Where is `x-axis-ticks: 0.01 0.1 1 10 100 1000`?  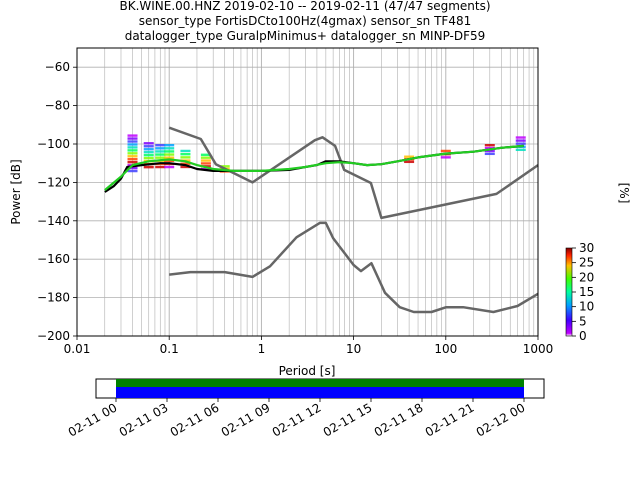 x-axis-ticks: 0.01 0.1 1 10 100 1000 is located at coordinates (309, 346).